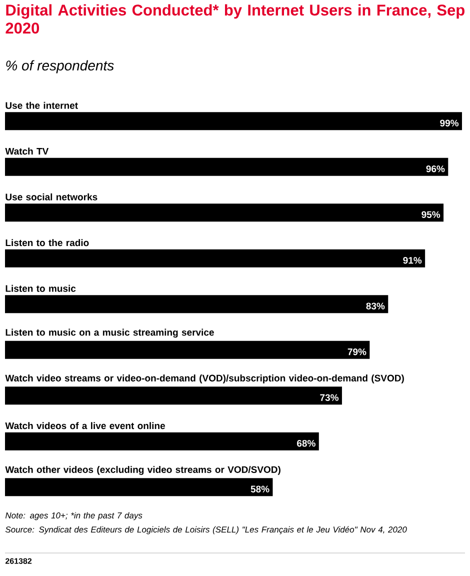  What do you see at coordinates (142, 470) in the screenshot?
I see `y-tick-label: Watch other videos (excluding video streams or VOD/SVOD)` at bounding box center [142, 470].